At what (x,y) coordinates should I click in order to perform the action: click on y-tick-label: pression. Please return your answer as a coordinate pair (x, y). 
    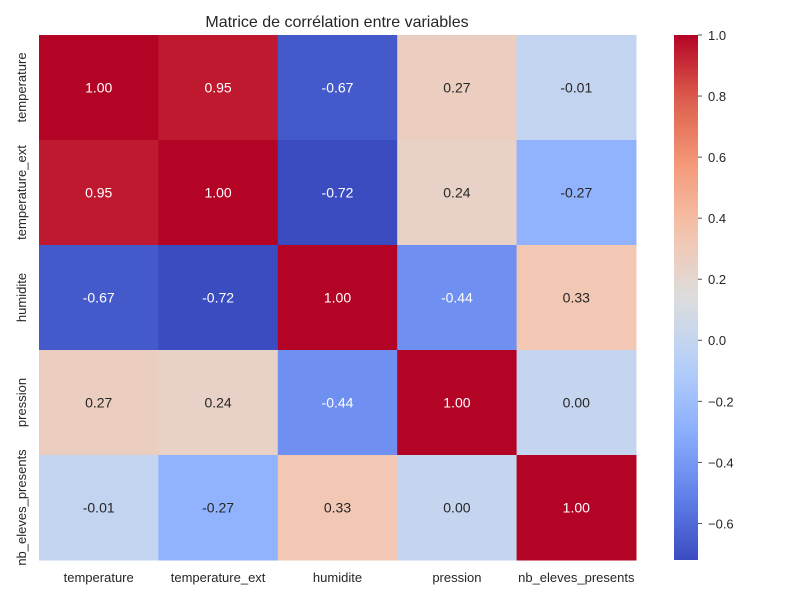
    Looking at the image, I should click on (21, 402).